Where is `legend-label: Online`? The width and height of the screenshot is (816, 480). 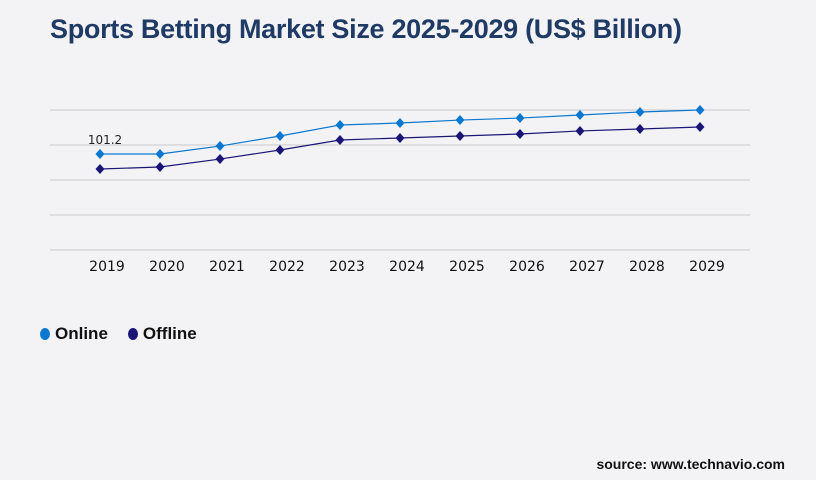 legend-label: Online is located at coordinates (81, 333).